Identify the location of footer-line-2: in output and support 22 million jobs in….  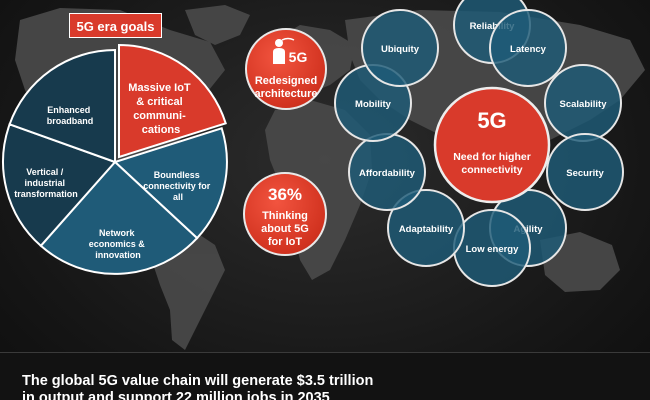
(176, 395).